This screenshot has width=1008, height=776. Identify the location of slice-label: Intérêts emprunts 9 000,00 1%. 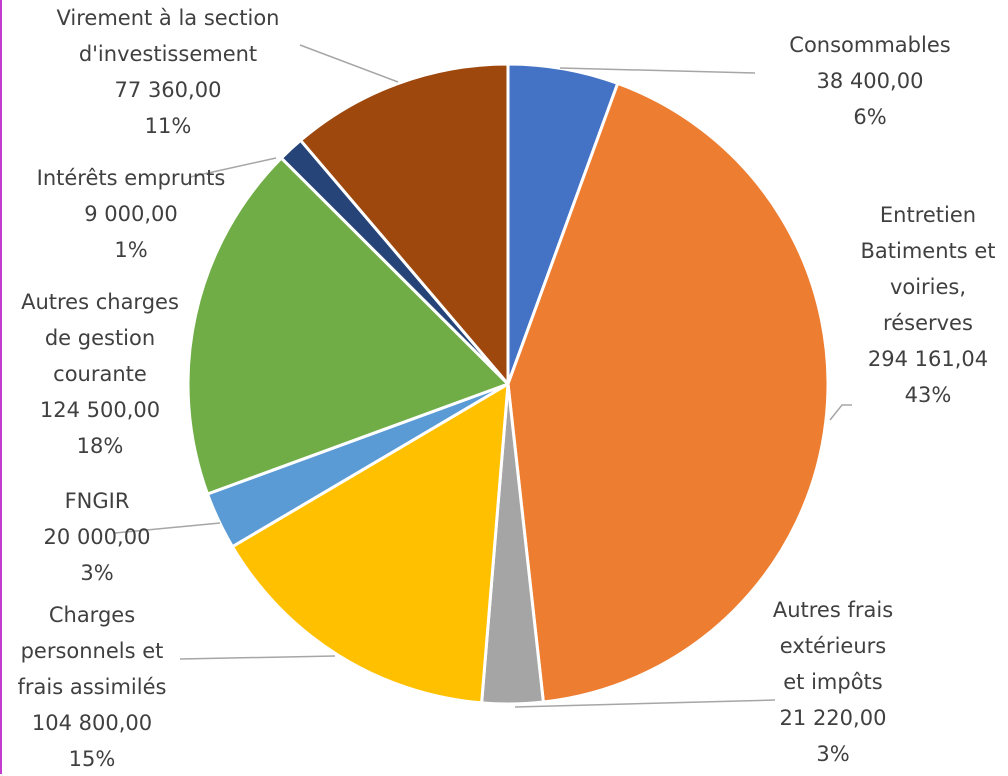
(131, 214).